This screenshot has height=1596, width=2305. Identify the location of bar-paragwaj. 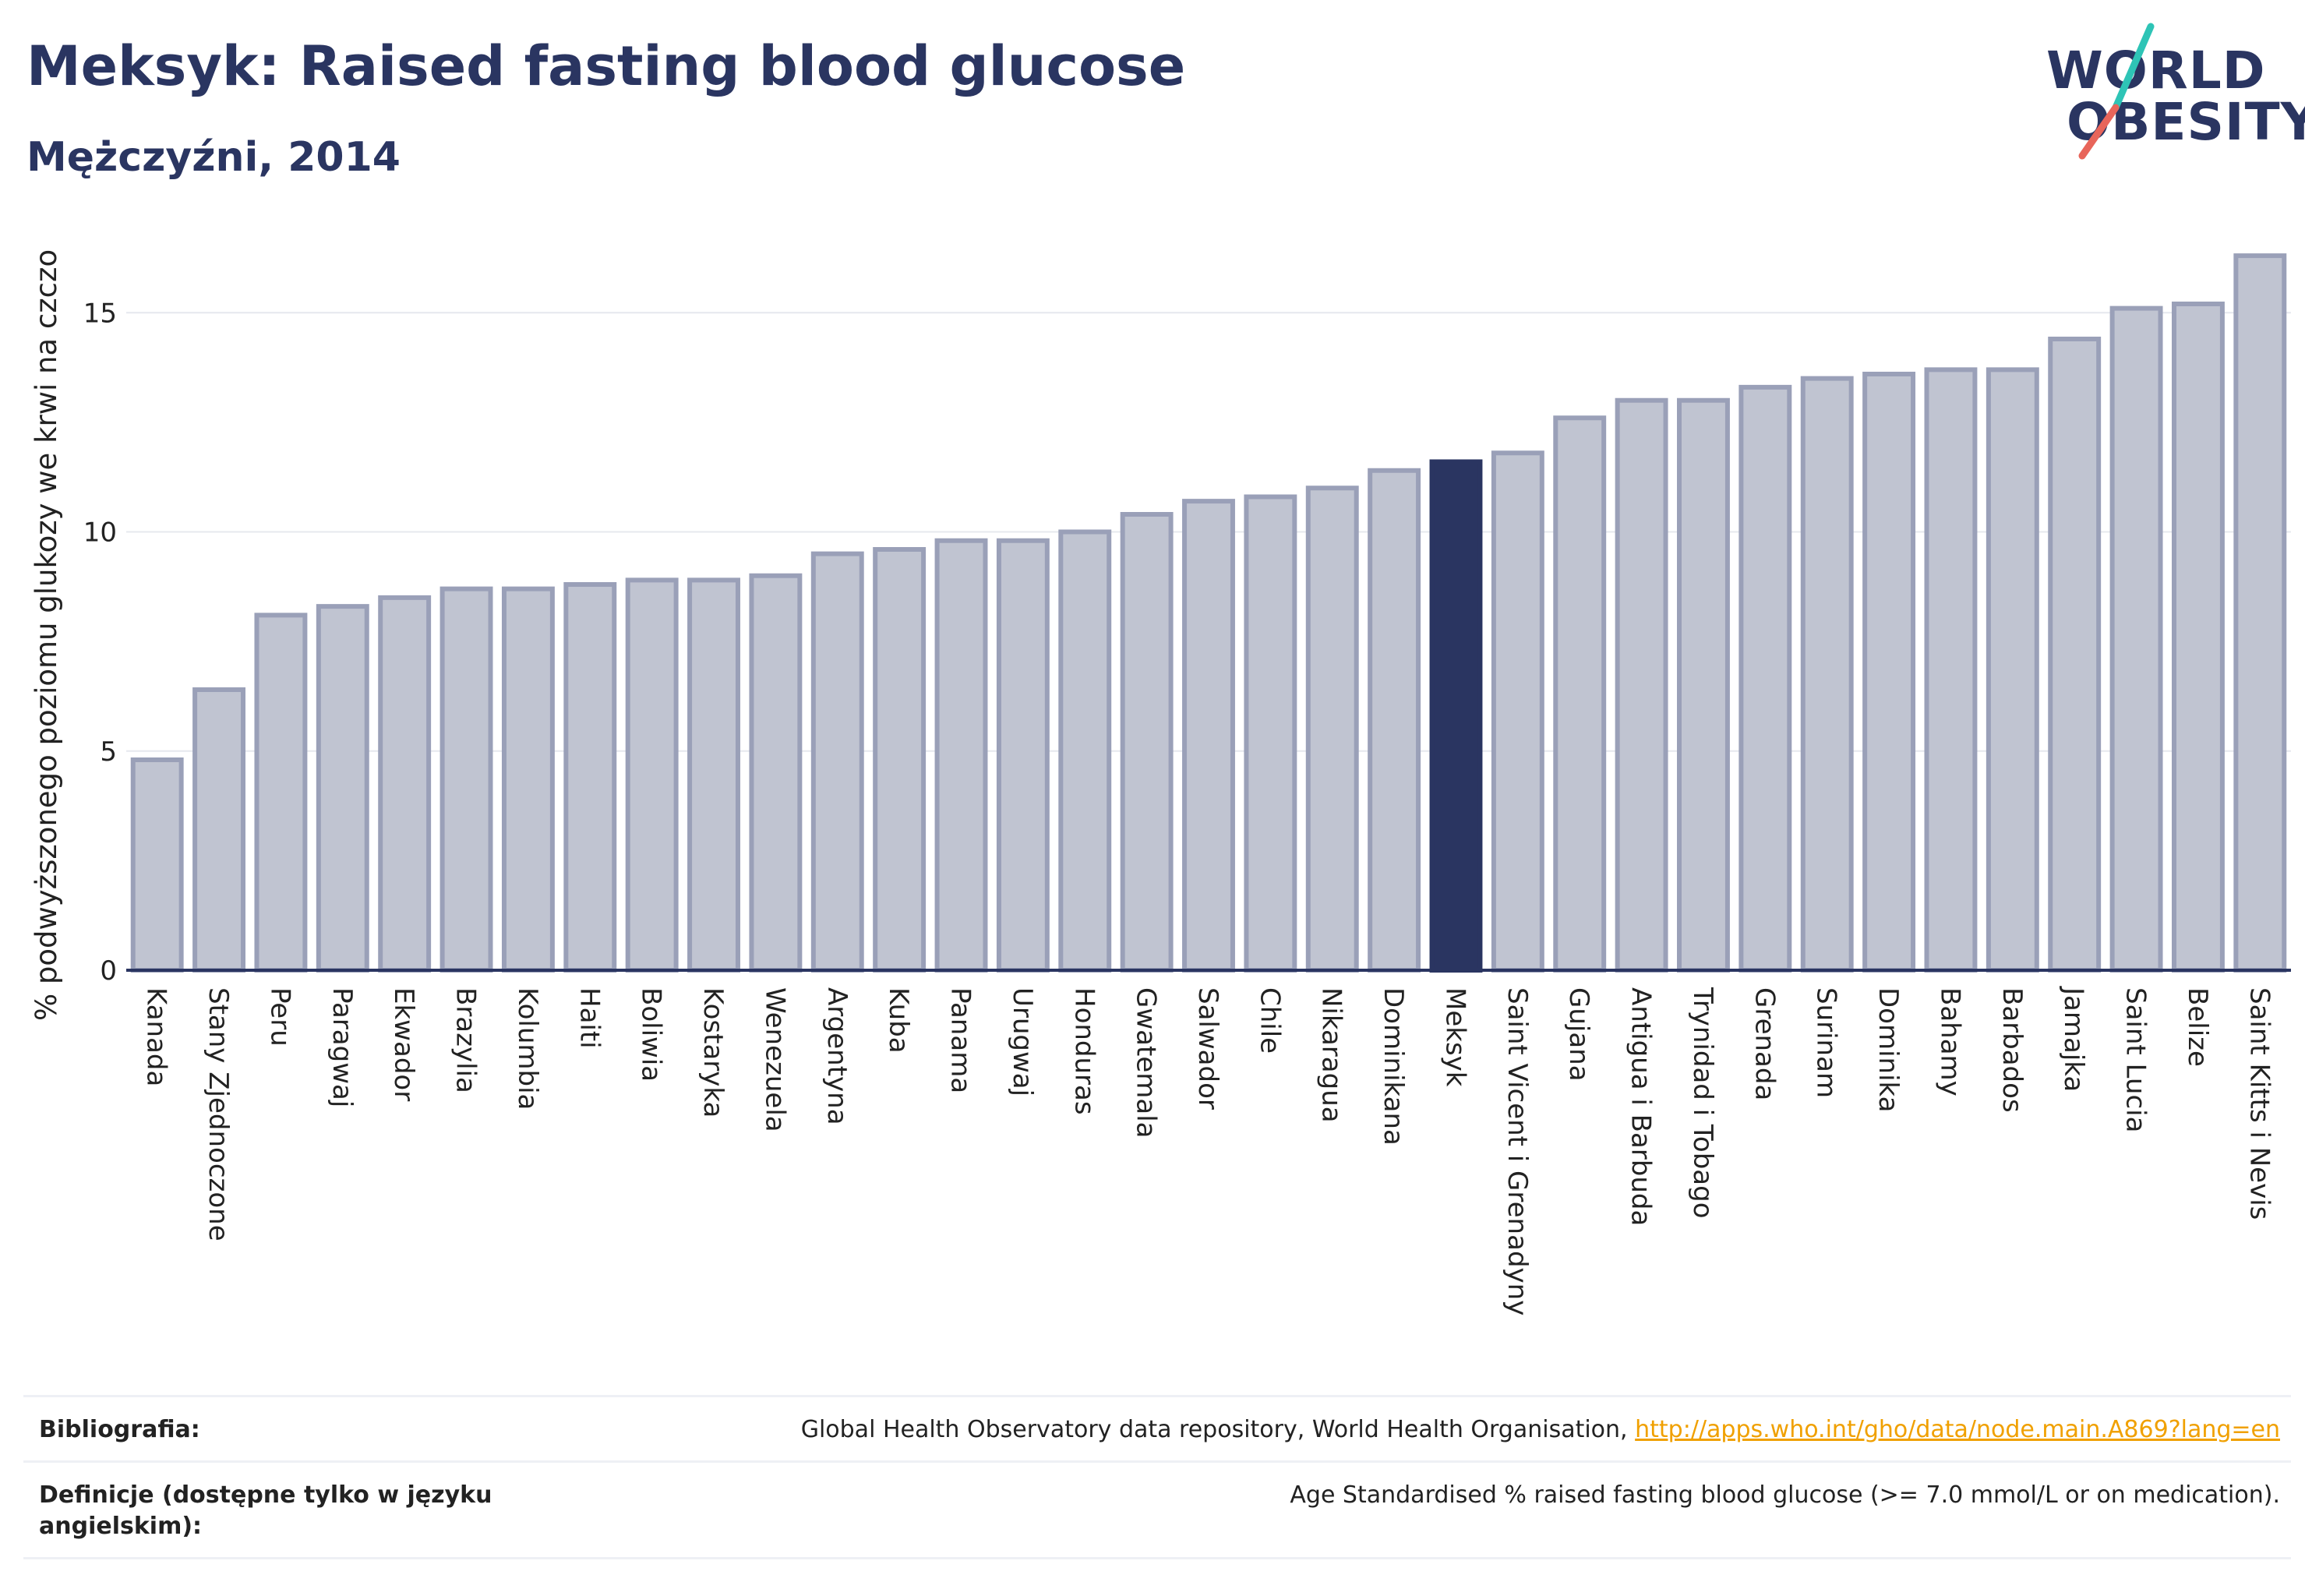
(342, 788).